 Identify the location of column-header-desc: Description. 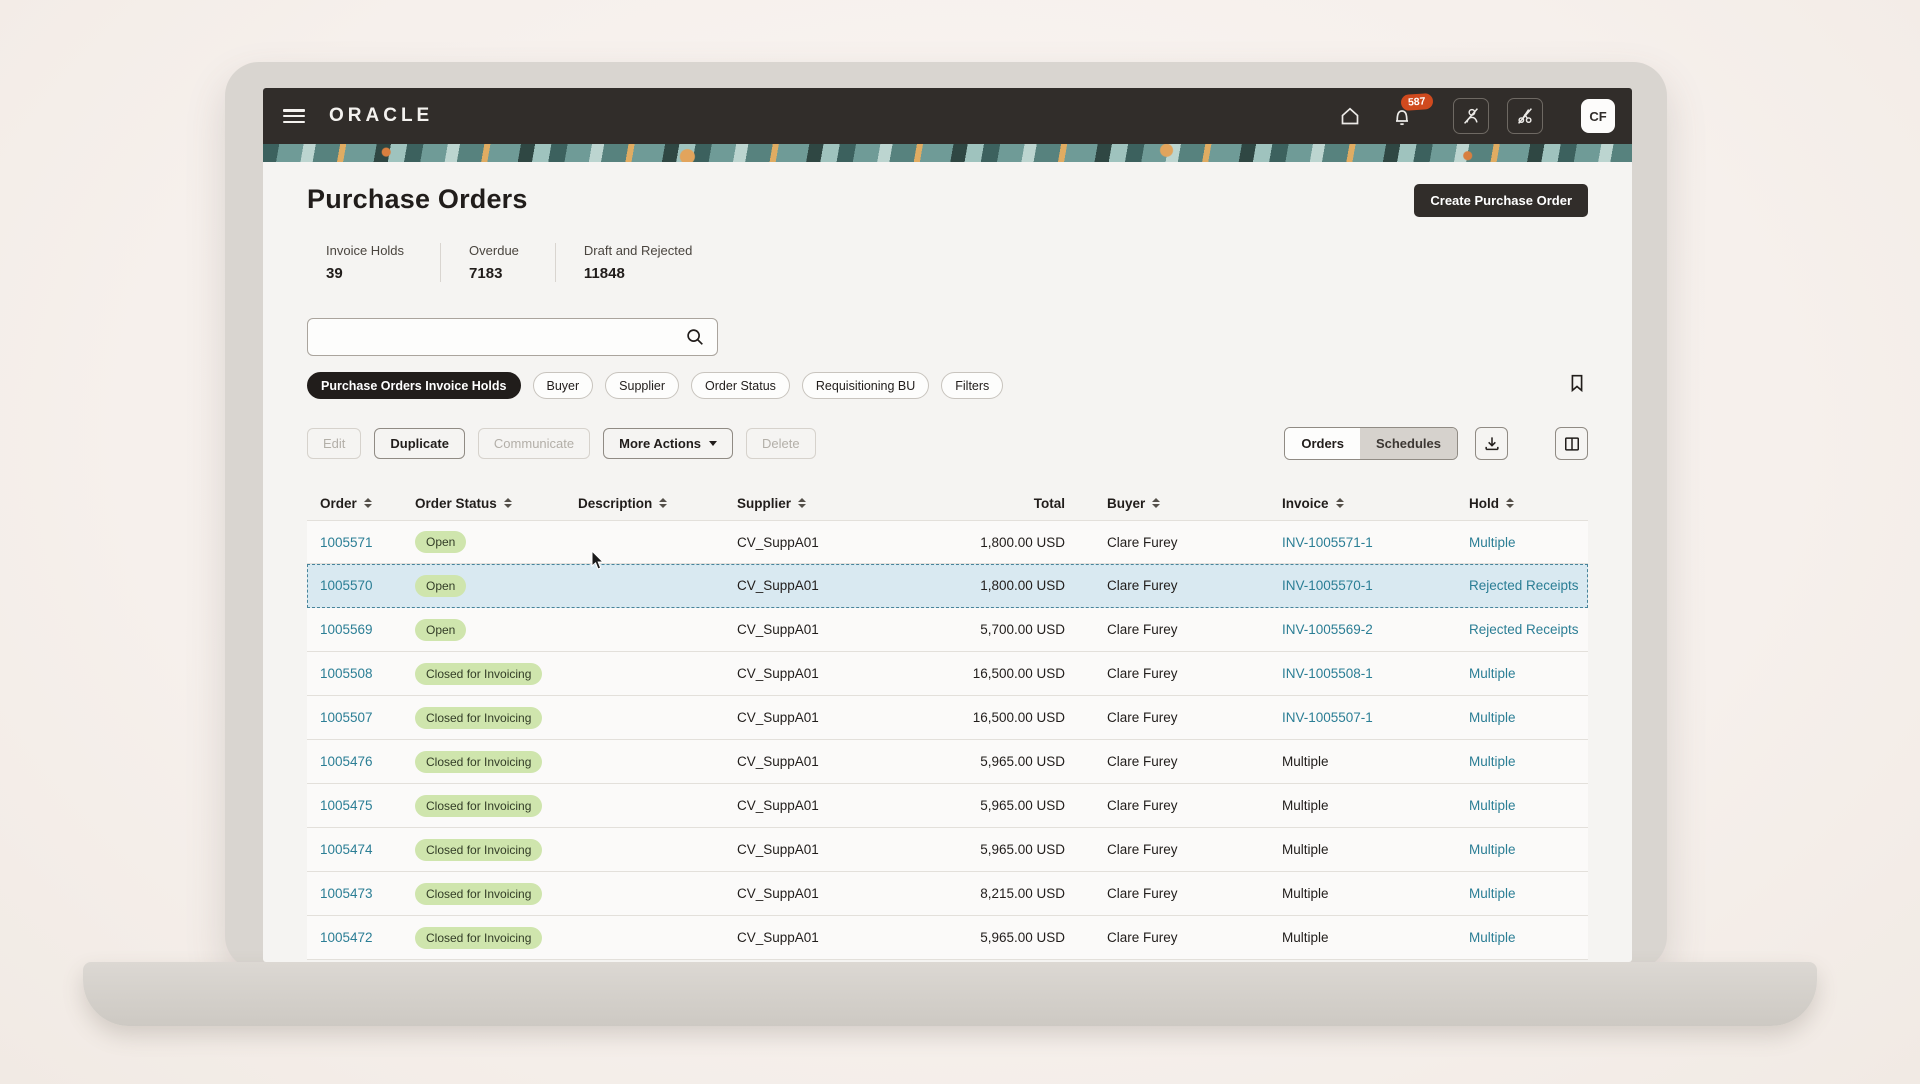
(644, 503).